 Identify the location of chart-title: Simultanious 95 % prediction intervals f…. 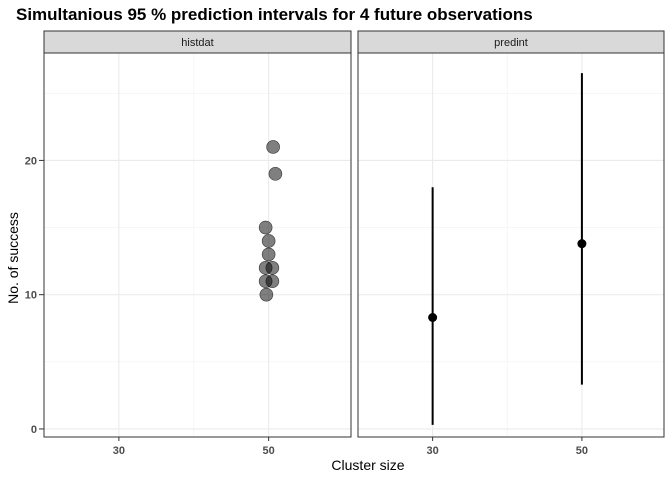
(274, 14).